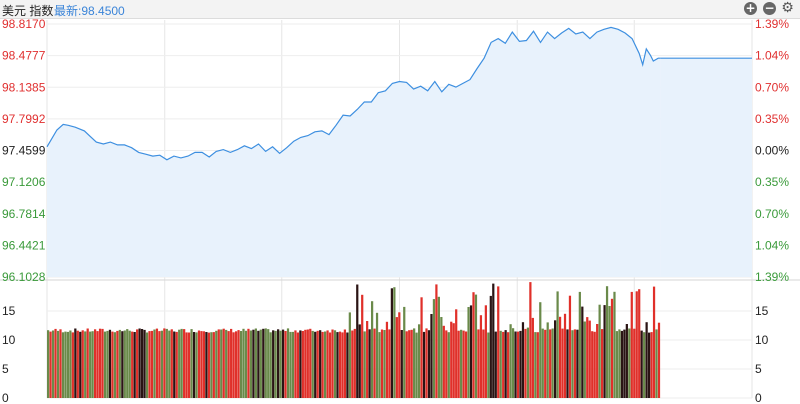  I want to click on y-left-tick-label: 98.4777, so click(24, 56).